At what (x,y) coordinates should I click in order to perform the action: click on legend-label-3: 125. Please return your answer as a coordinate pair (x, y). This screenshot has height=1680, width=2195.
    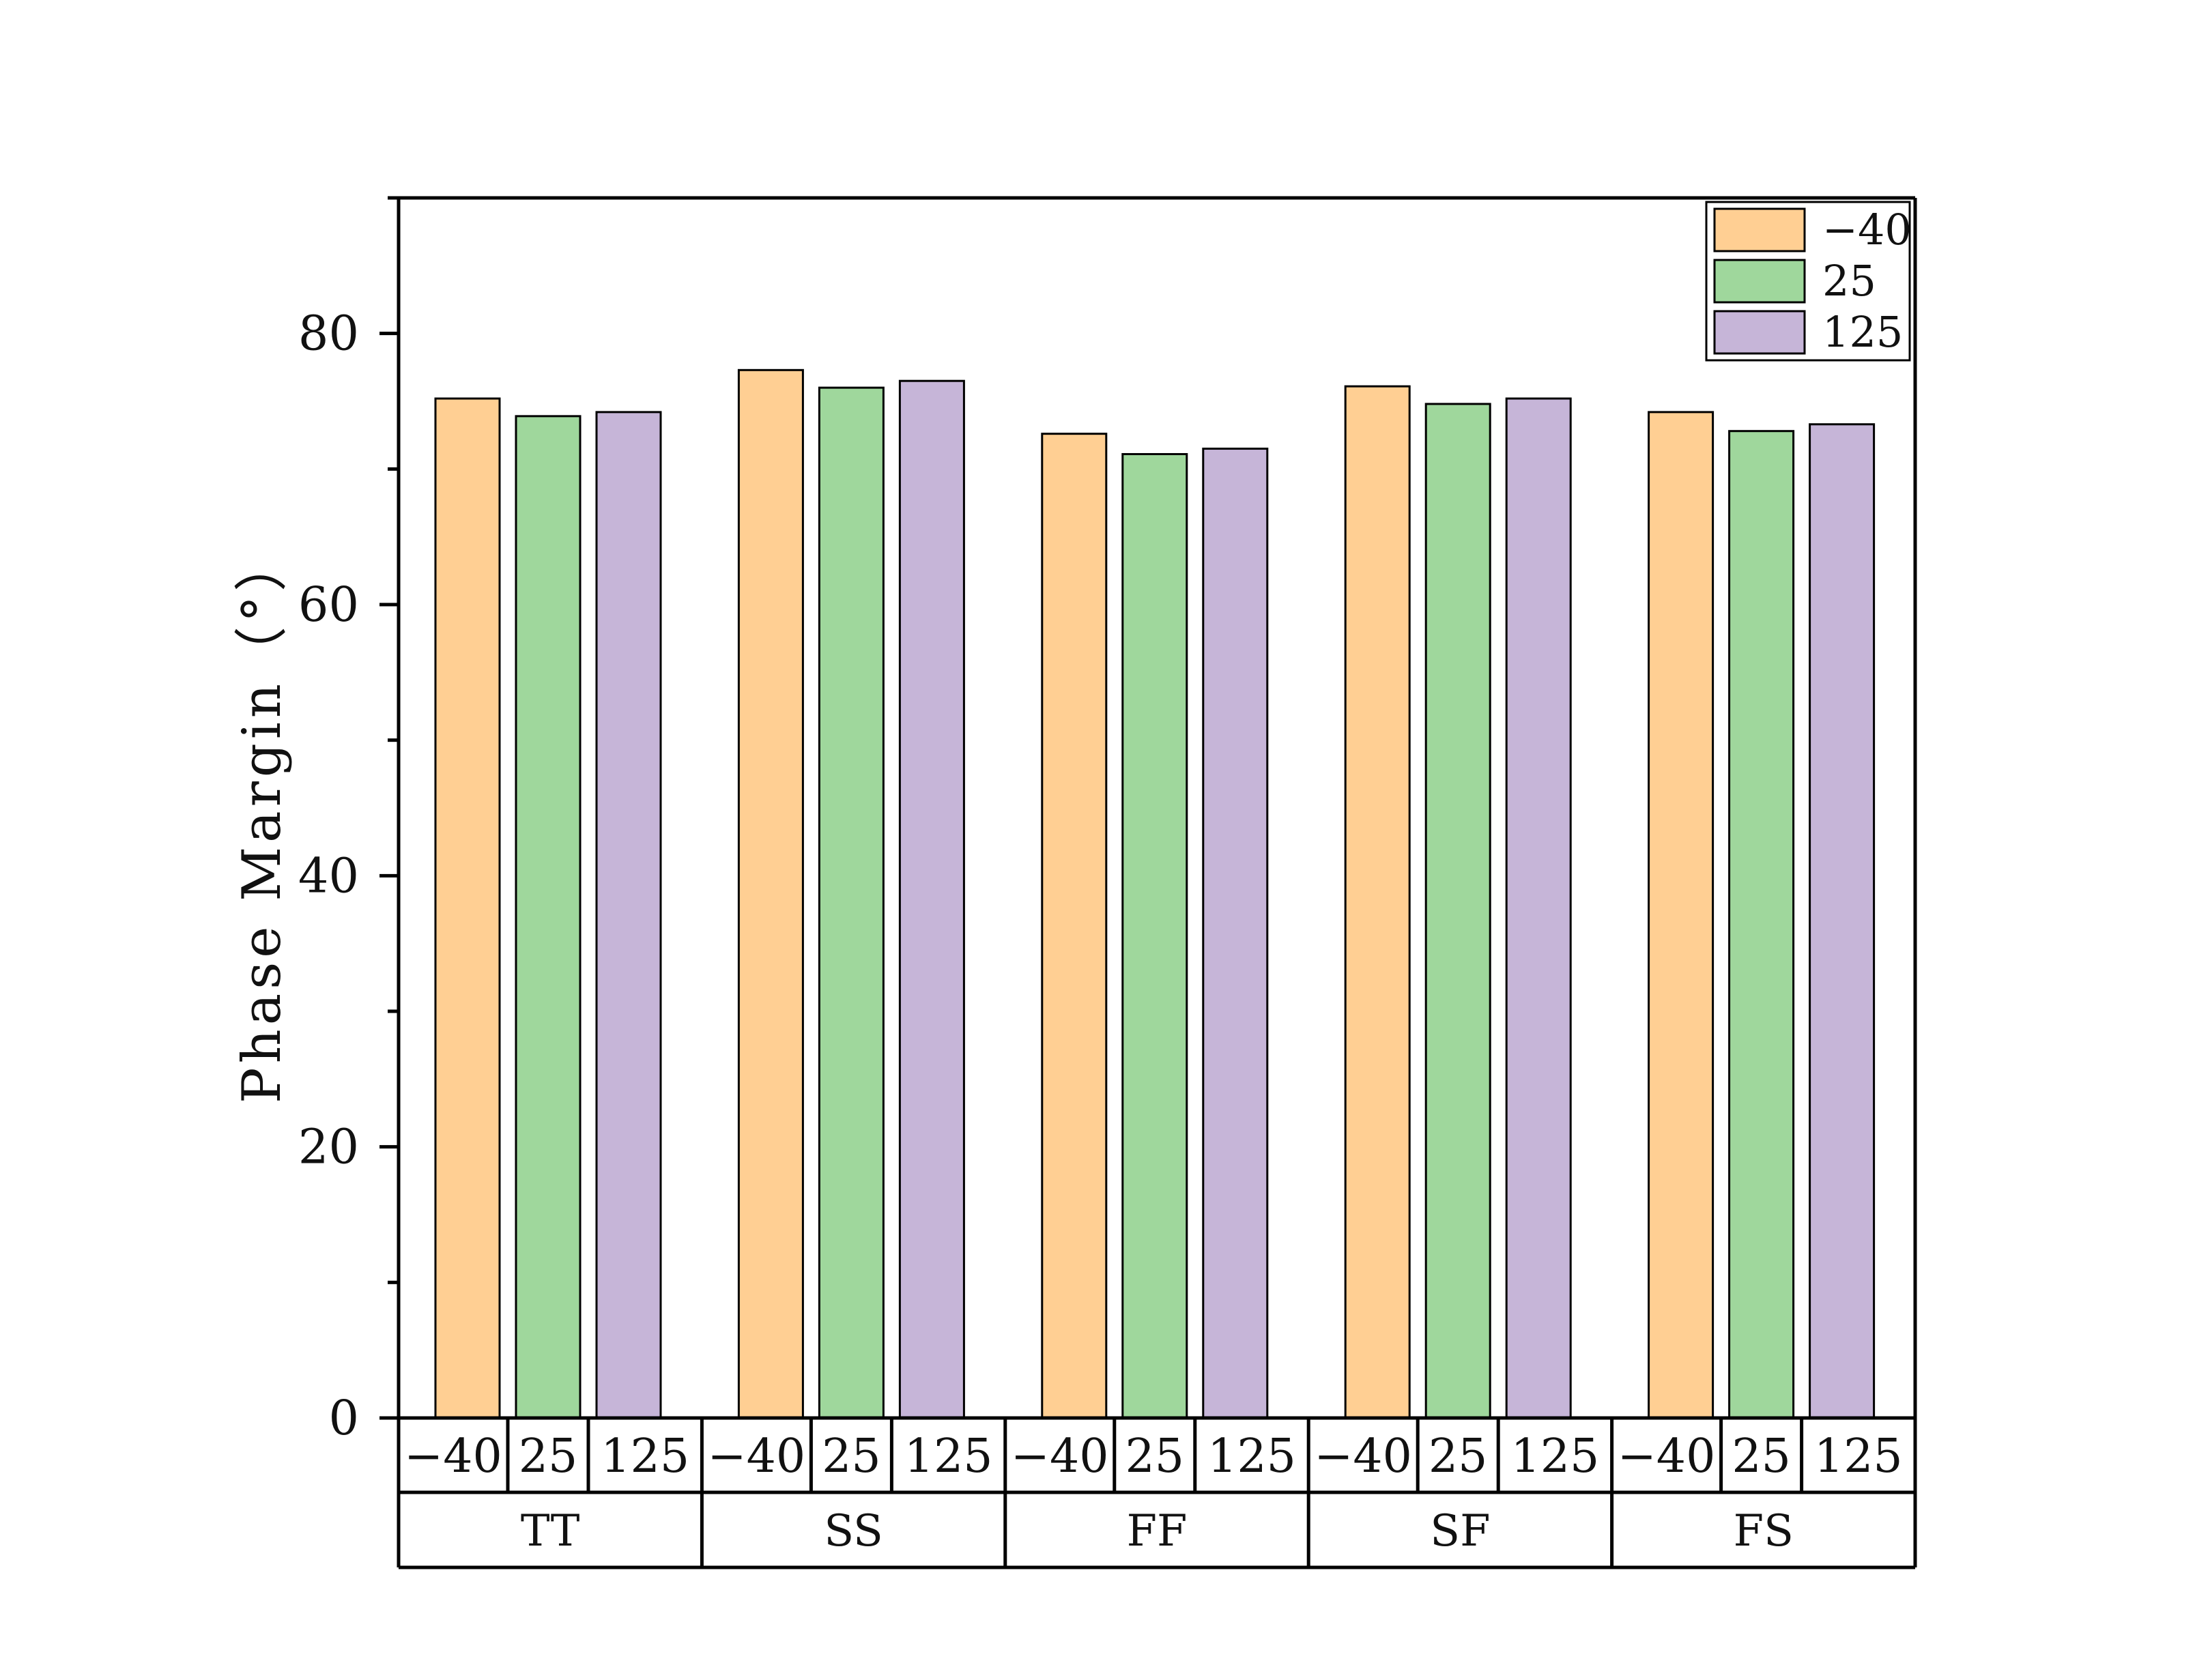
    Looking at the image, I should click on (1863, 332).